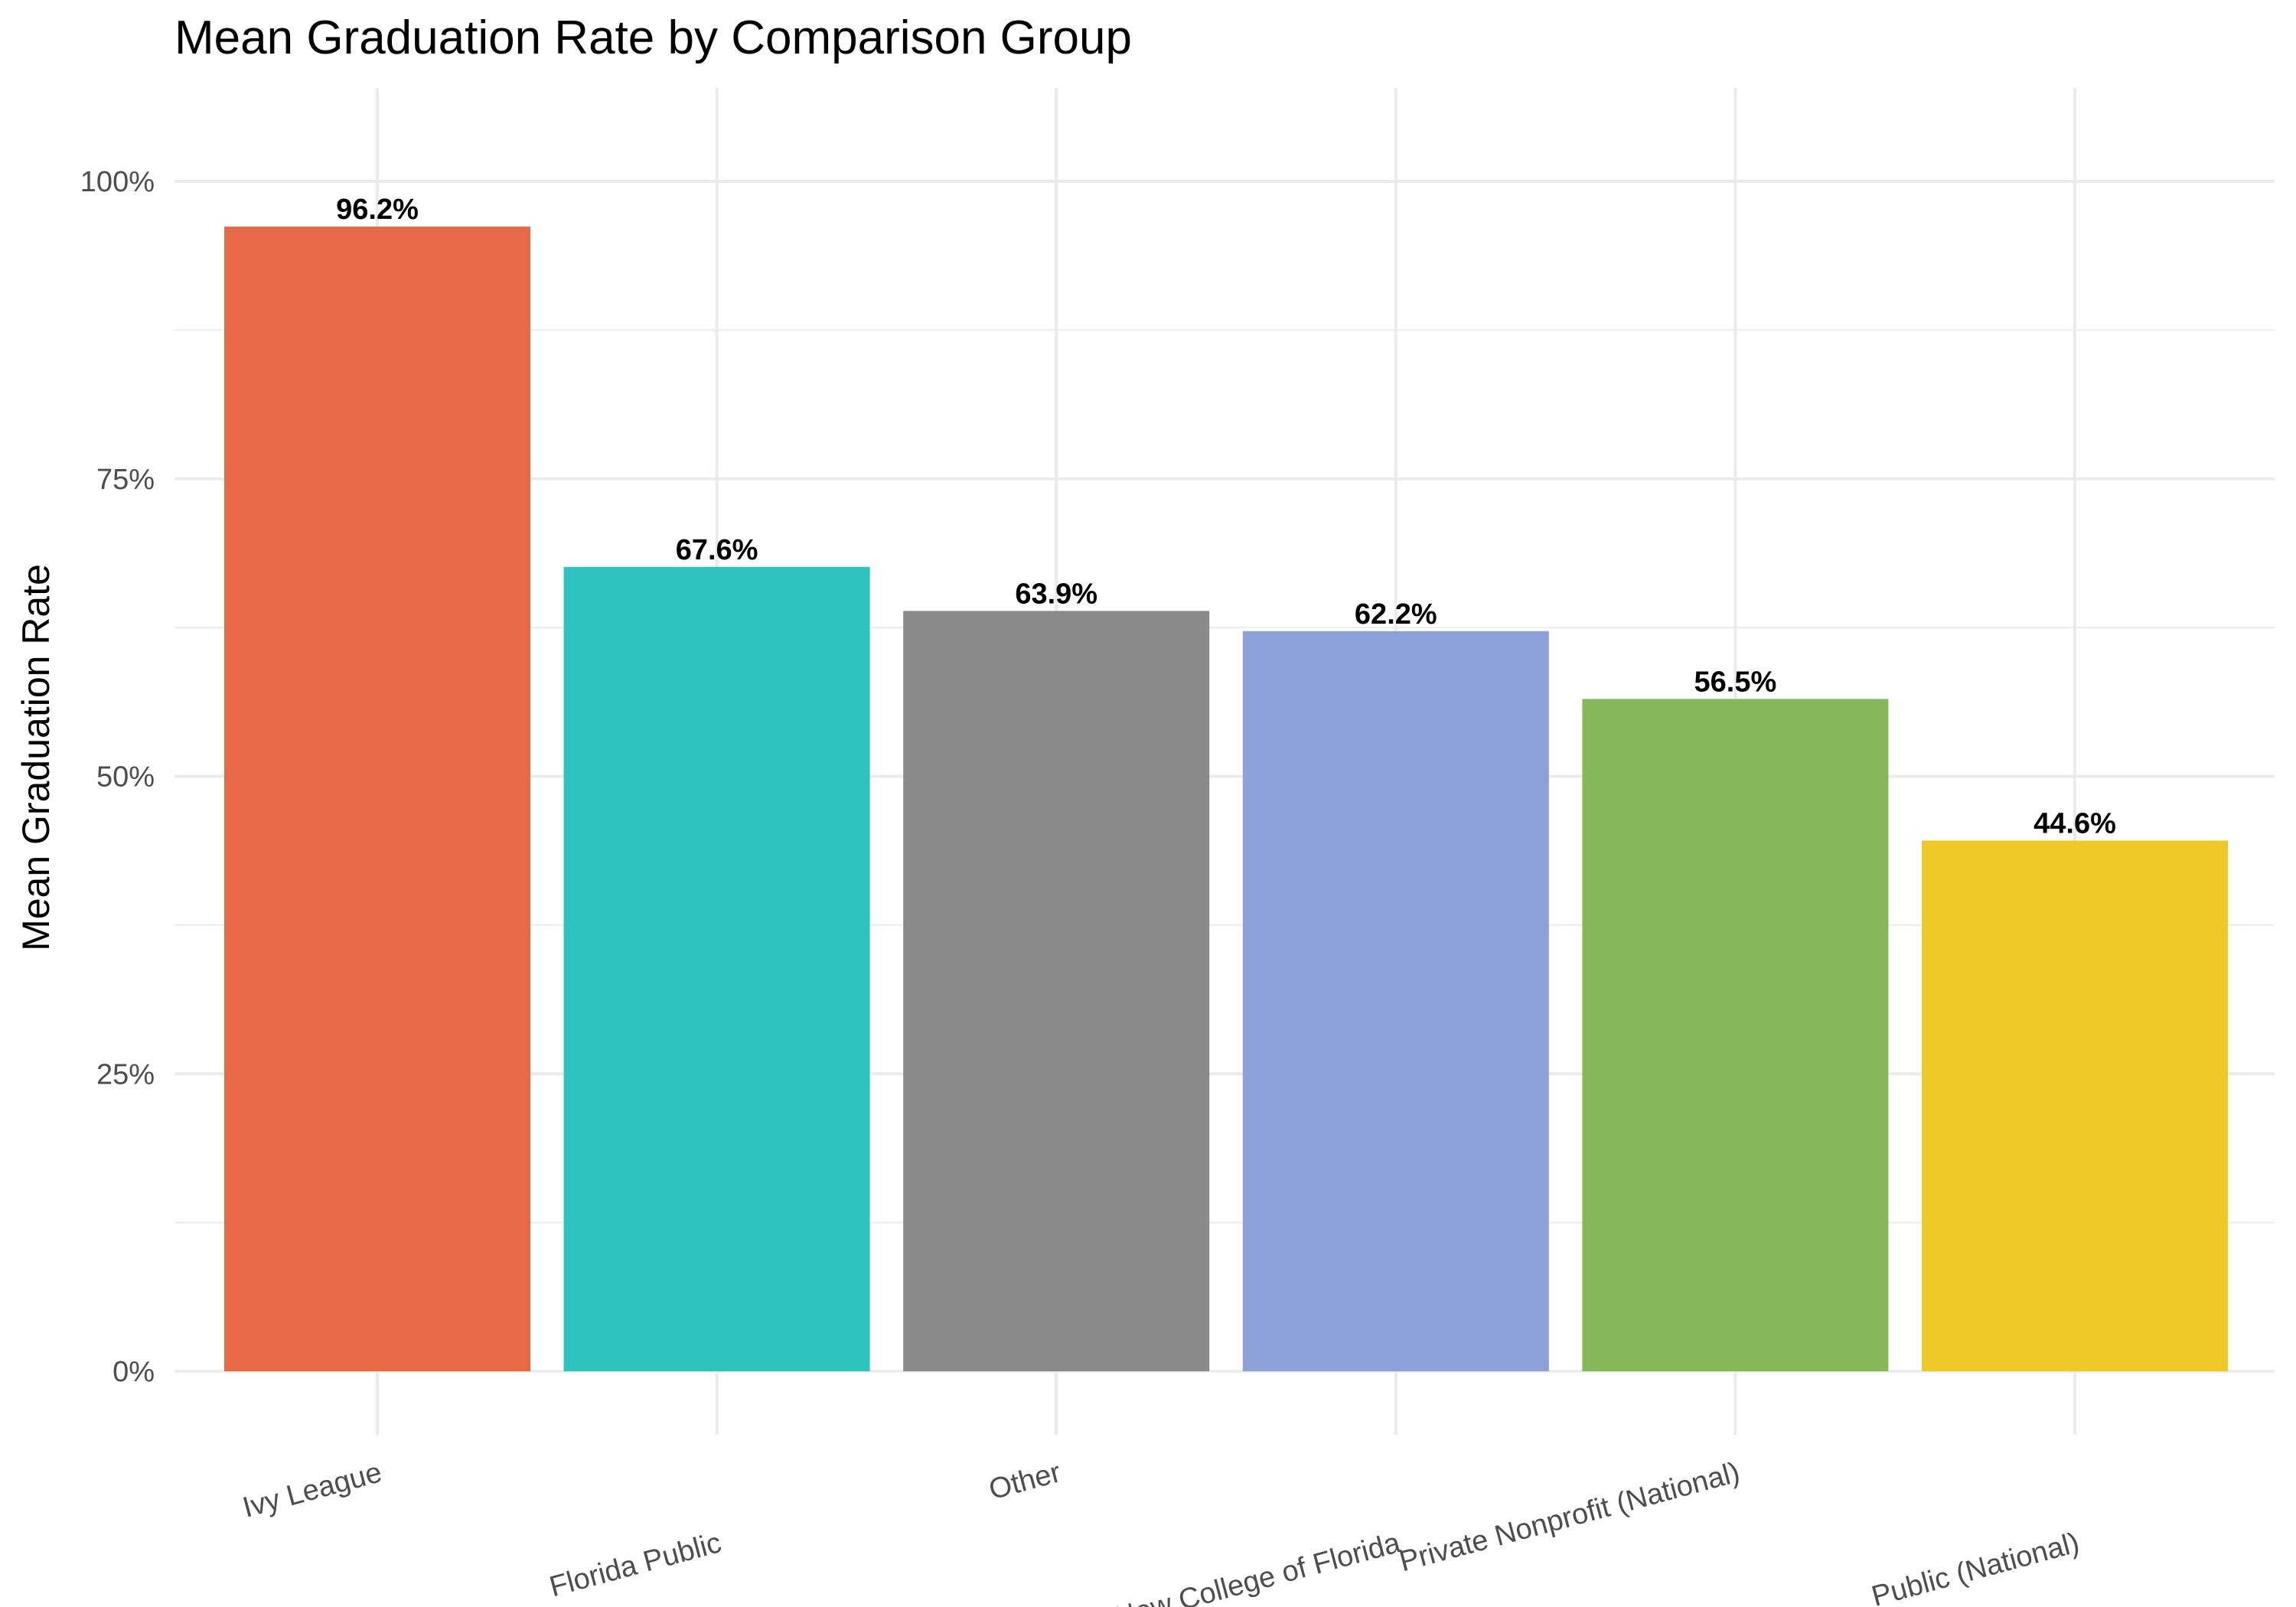 The height and width of the screenshot is (1607, 2296). What do you see at coordinates (1396, 614) in the screenshot?
I see `data-label: 62.2%` at bounding box center [1396, 614].